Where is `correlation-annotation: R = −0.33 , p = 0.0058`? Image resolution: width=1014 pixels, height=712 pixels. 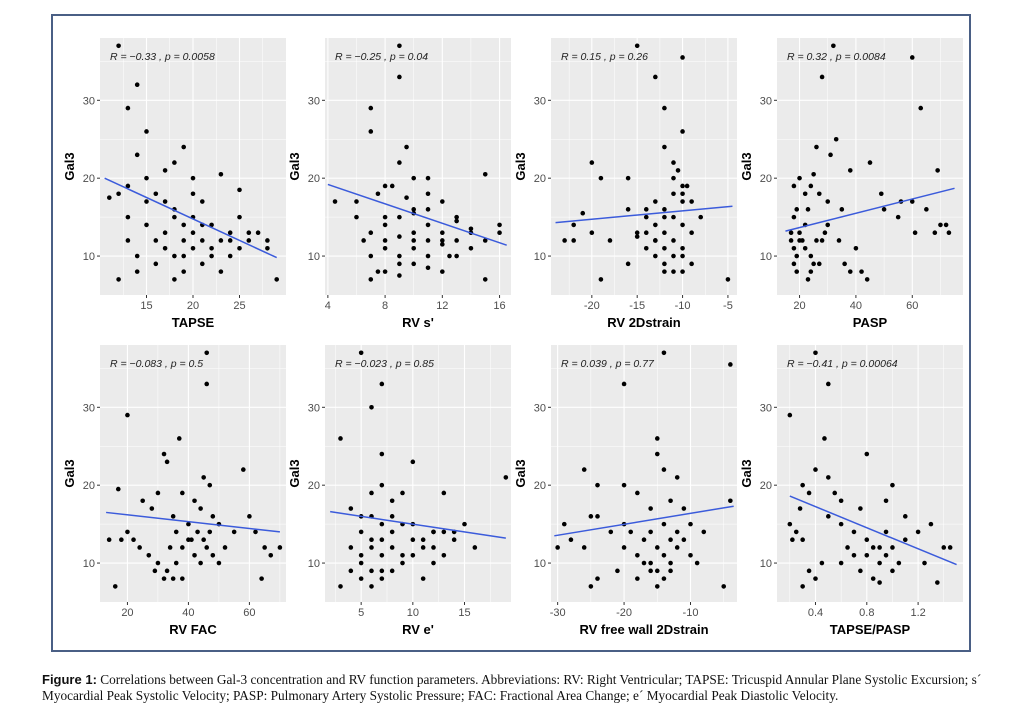
correlation-annotation: R = −0.33 , p = 0.0058 is located at coordinates (162, 57).